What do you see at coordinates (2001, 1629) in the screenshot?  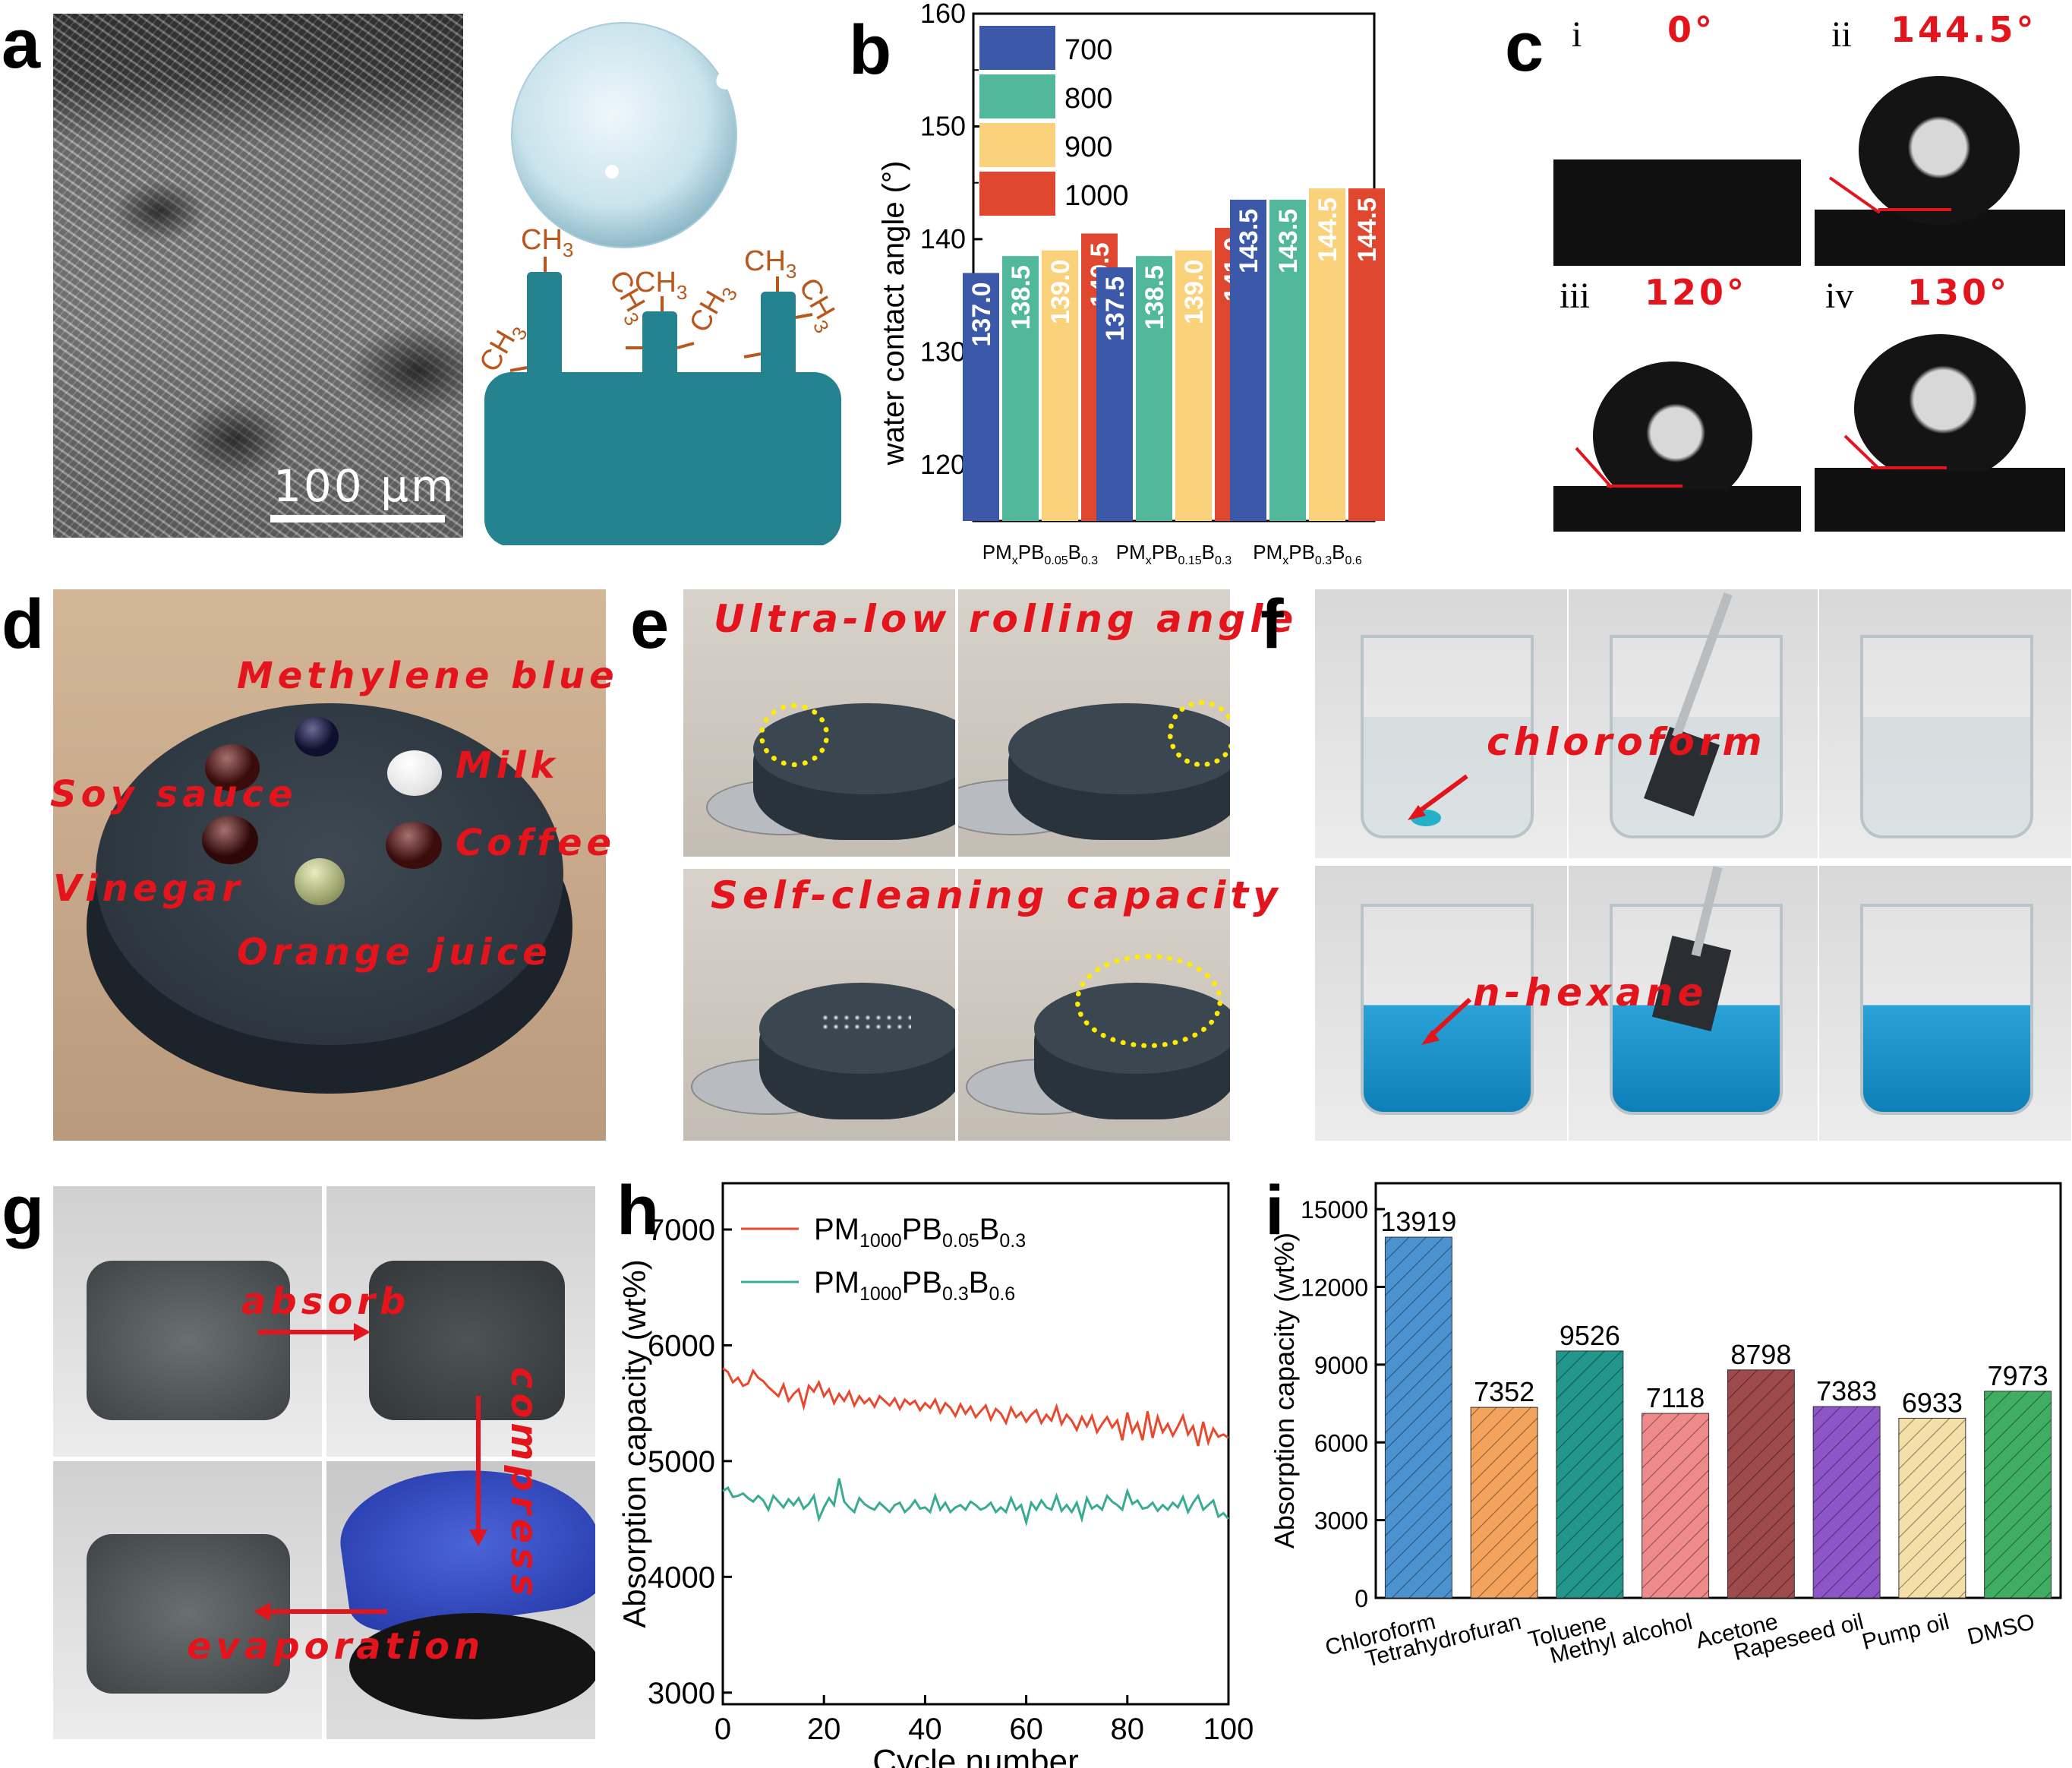 I see `chart-i-xtick-label: DMSO` at bounding box center [2001, 1629].